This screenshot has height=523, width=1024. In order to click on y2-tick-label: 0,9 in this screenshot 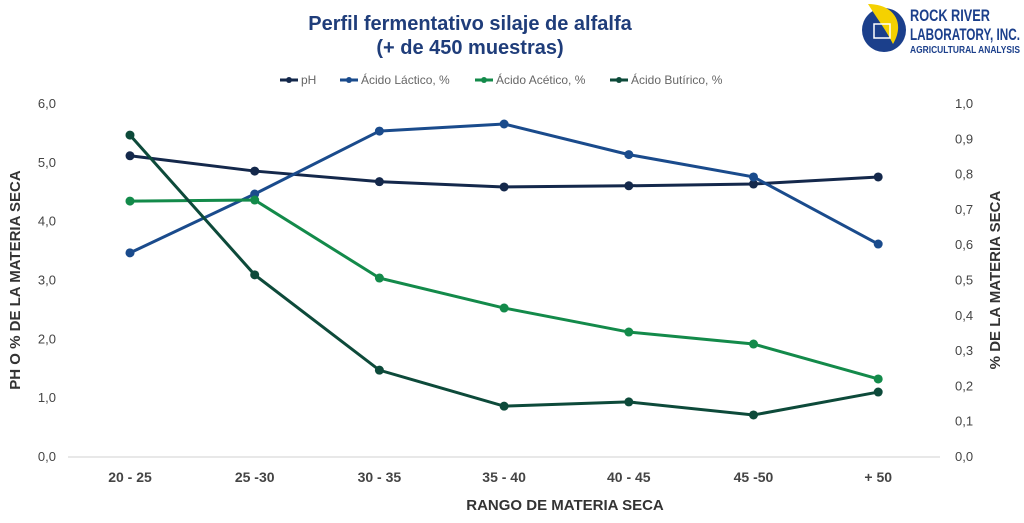, I will do `click(964, 138)`.